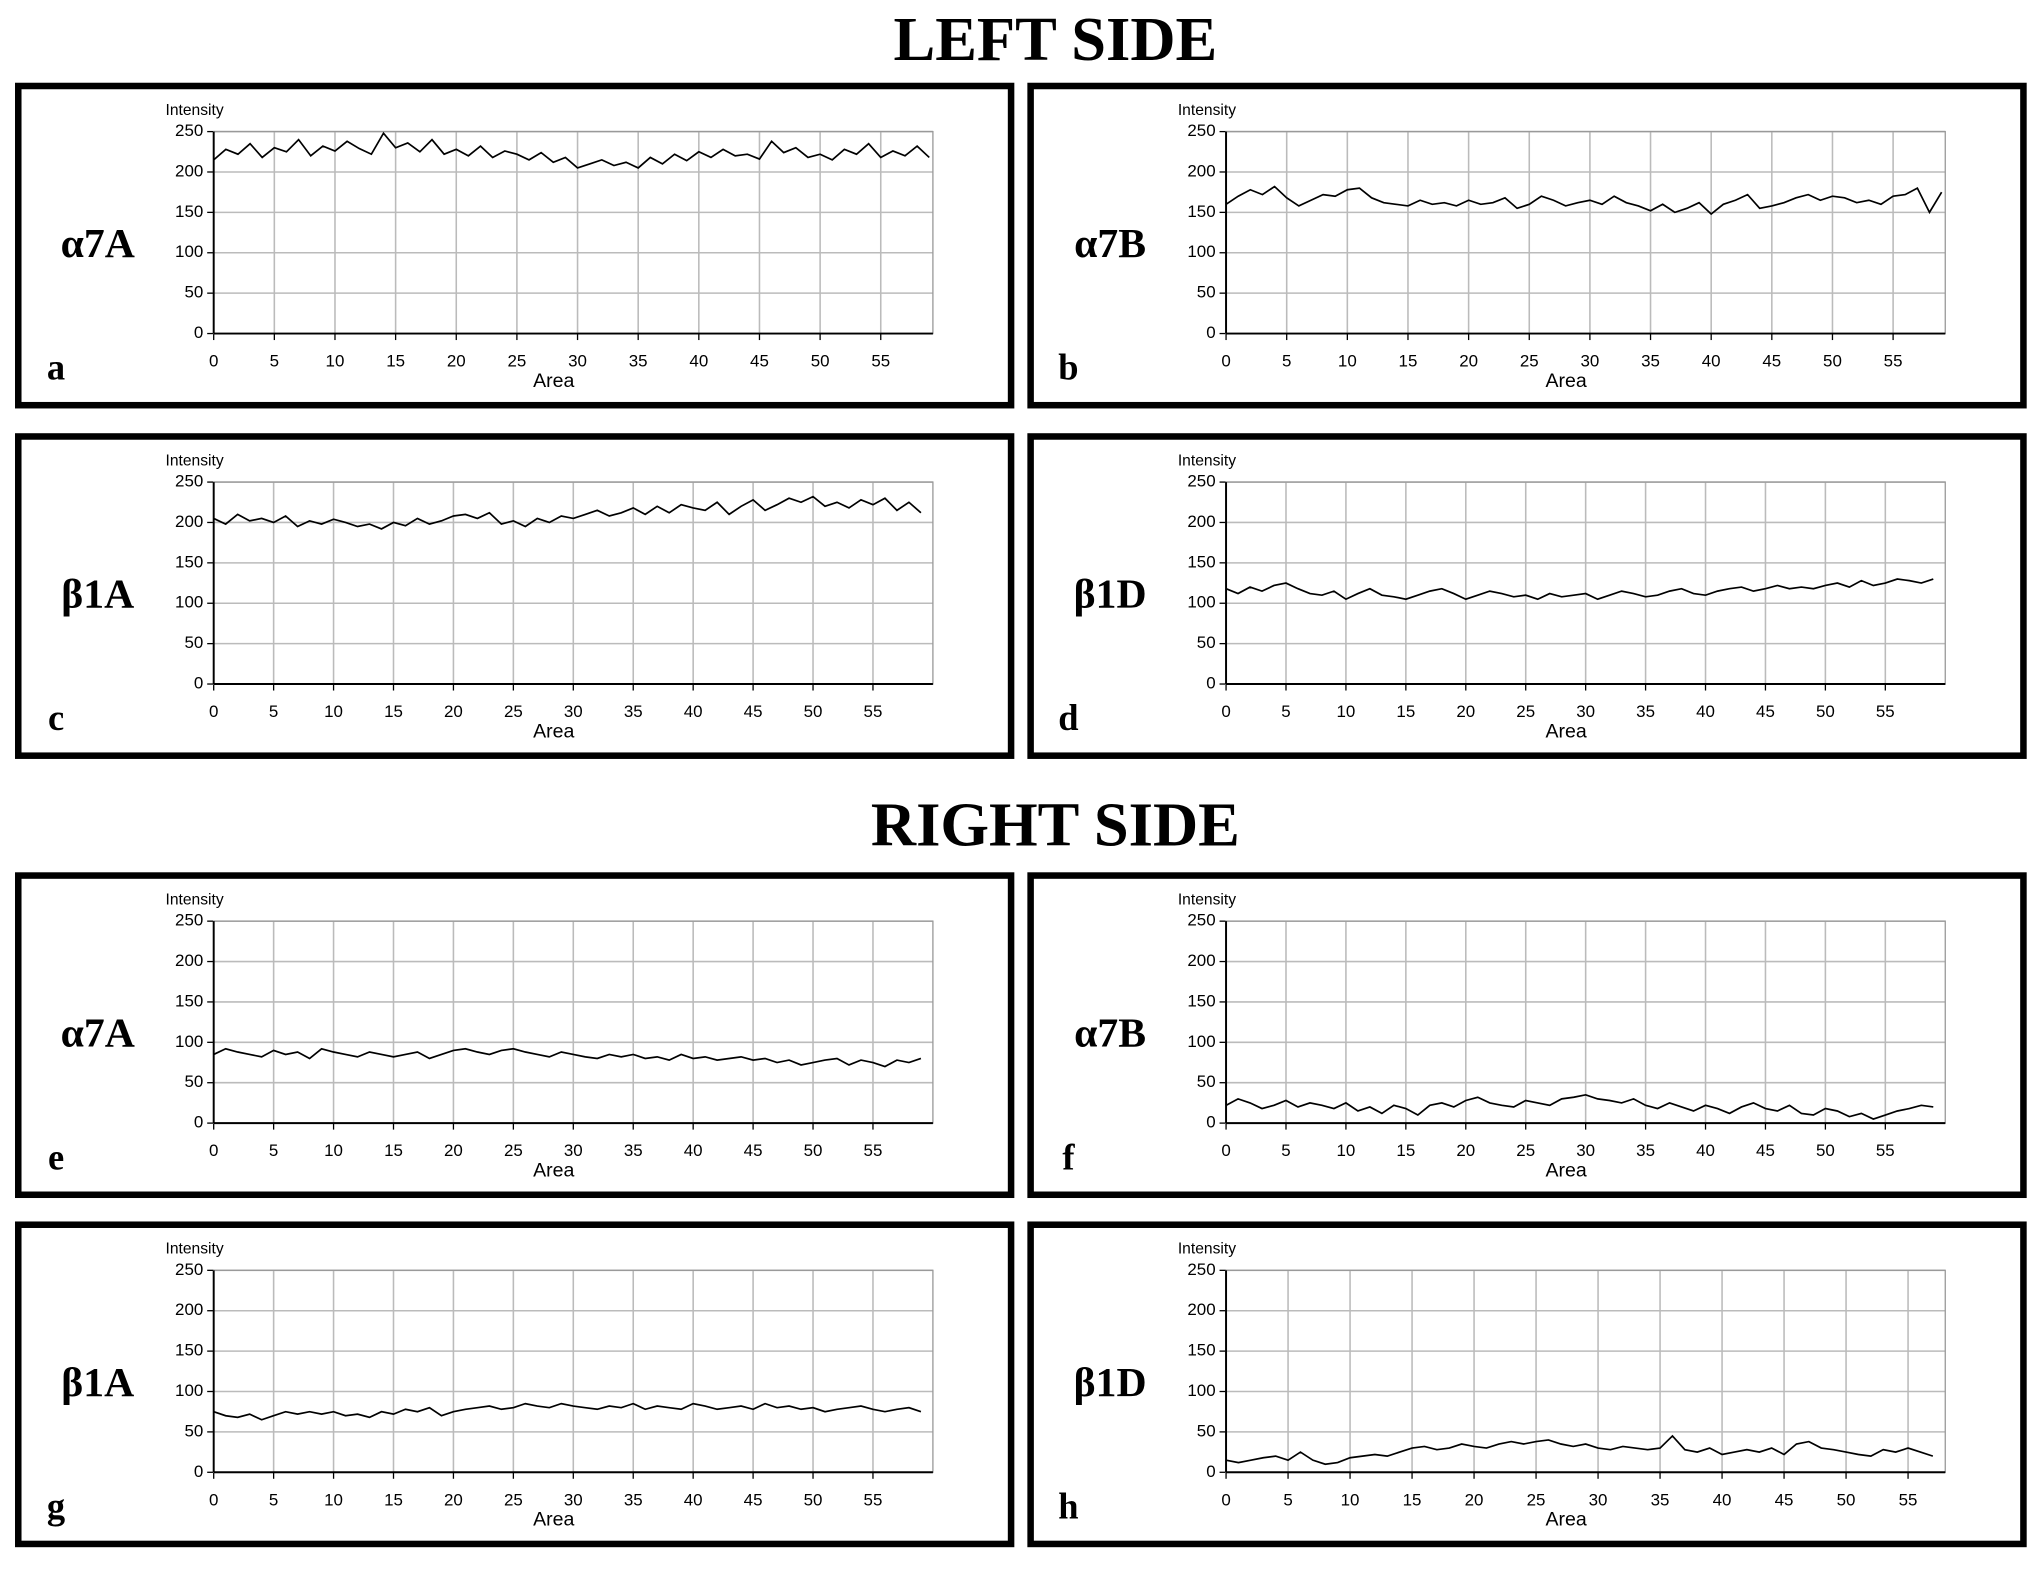  What do you see at coordinates (56, 1505) in the screenshot?
I see `panel-letter: g` at bounding box center [56, 1505].